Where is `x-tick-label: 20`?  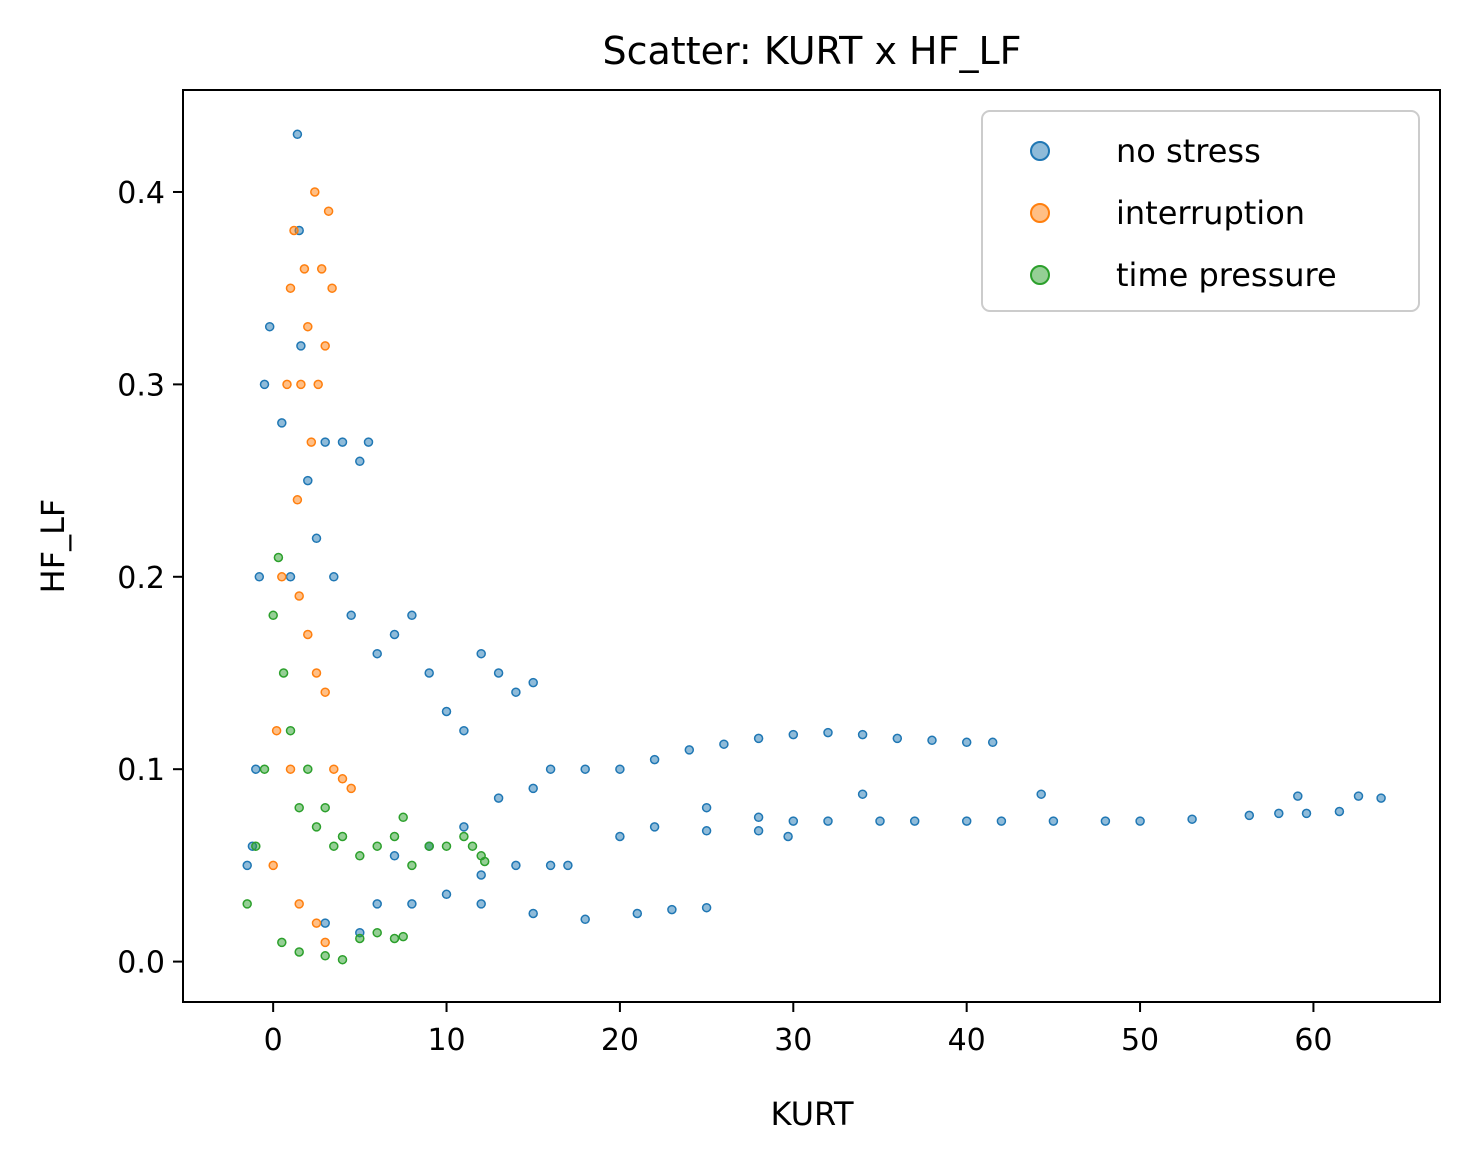 x-tick-label: 20 is located at coordinates (620, 1040).